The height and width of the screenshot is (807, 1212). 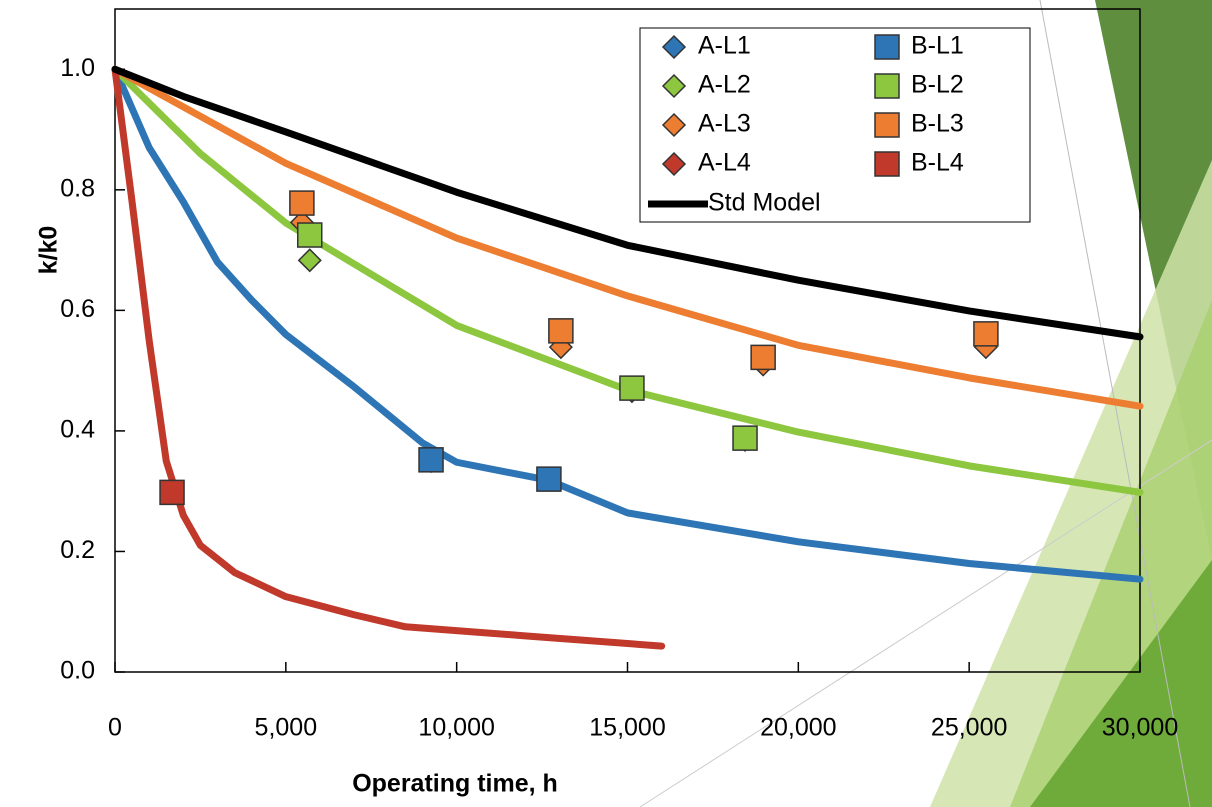 I want to click on legend-label: Std Model, so click(x=764, y=203).